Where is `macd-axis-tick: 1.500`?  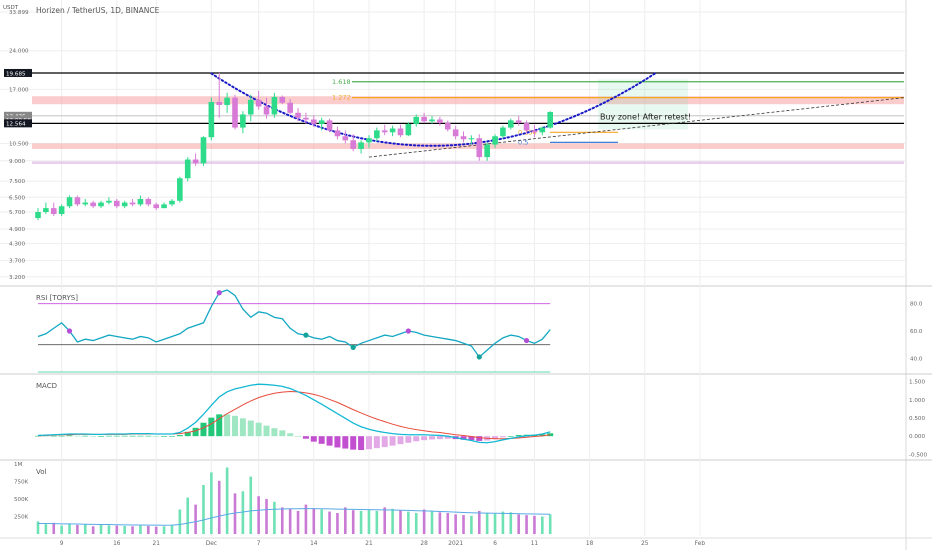 macd-axis-tick: 1.500 is located at coordinates (917, 383).